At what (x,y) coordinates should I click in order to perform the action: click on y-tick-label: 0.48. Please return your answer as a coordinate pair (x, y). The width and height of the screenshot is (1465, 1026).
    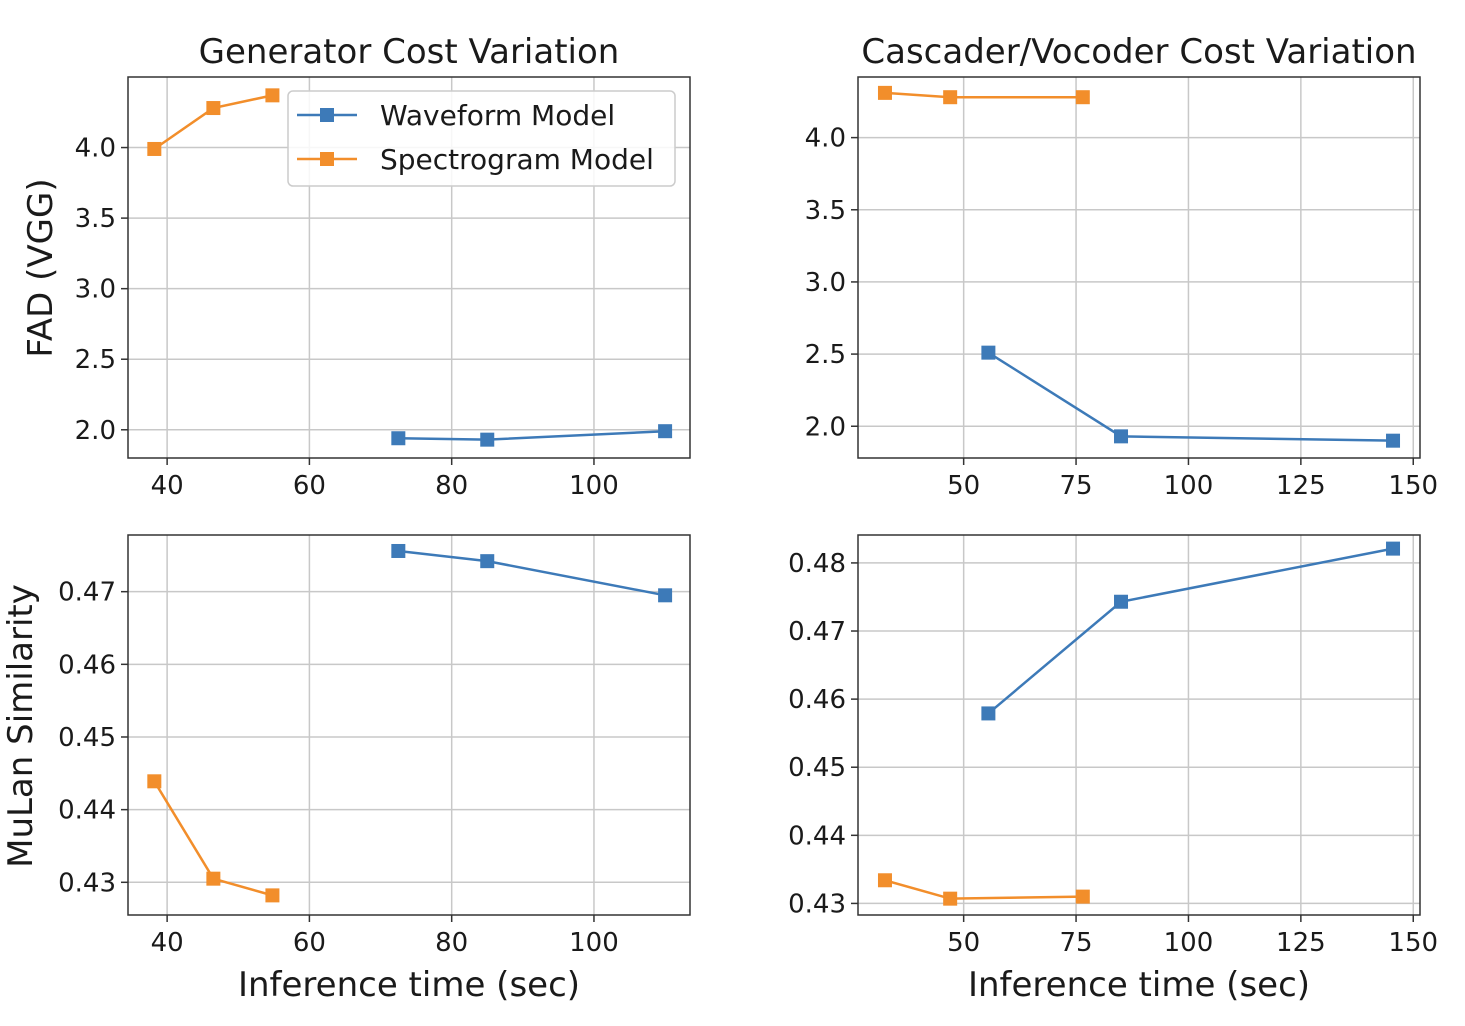
    Looking at the image, I should click on (817, 564).